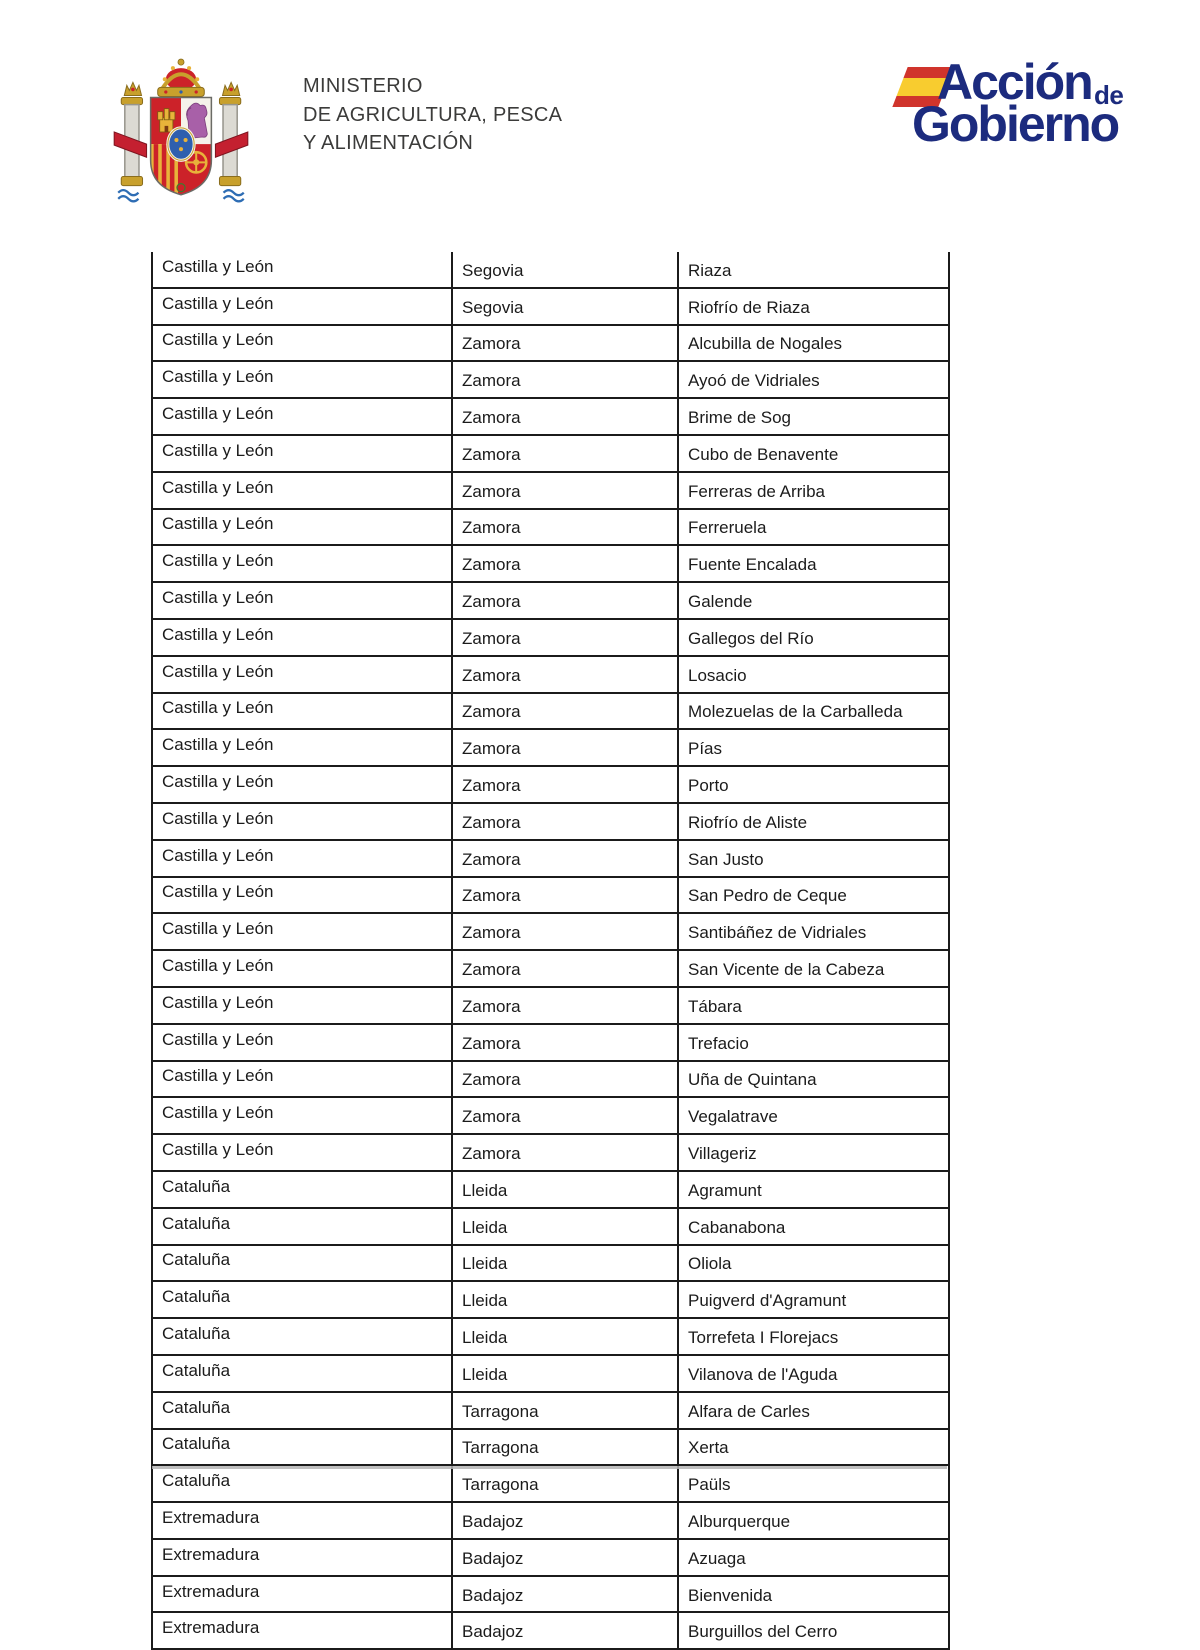 The width and height of the screenshot is (1200, 1650). I want to click on municipality-cell: Agramunt, so click(813, 1189).